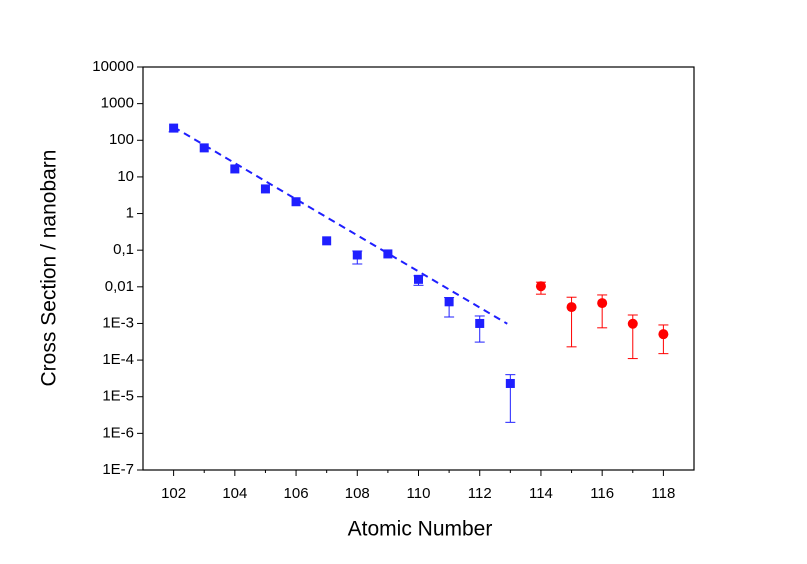 The height and width of the screenshot is (564, 807). I want to click on x-tick-label: 102, so click(173, 493).